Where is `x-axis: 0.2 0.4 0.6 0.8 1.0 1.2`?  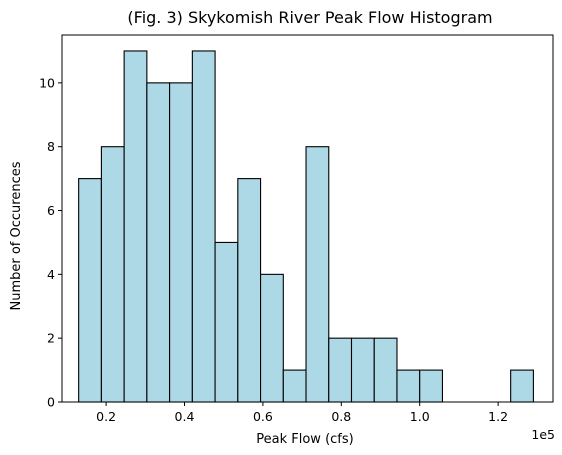
x-axis: 0.2 0.4 0.6 0.8 1.0 1.2 is located at coordinates (302, 413).